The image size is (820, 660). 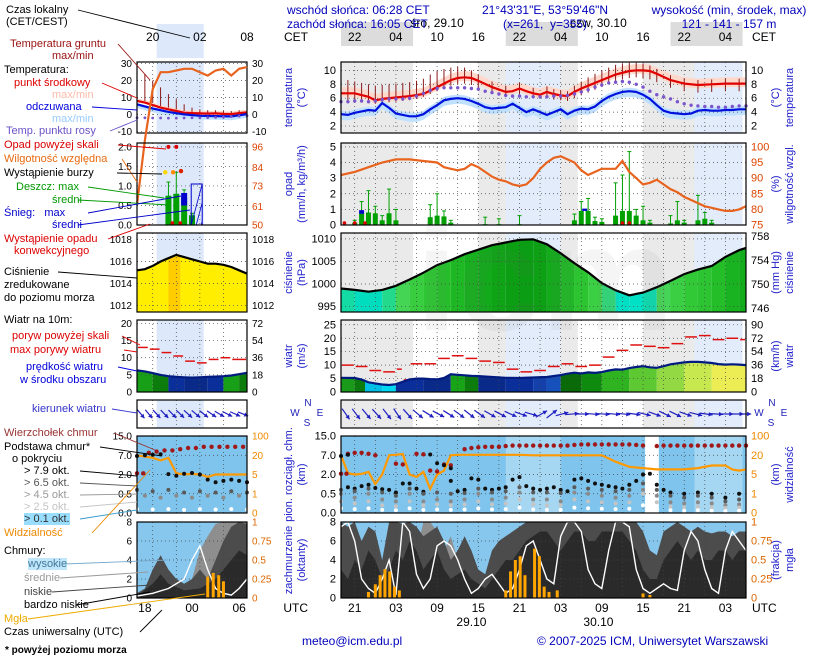 I want to click on svg-text: 21, so click(x=685, y=608).